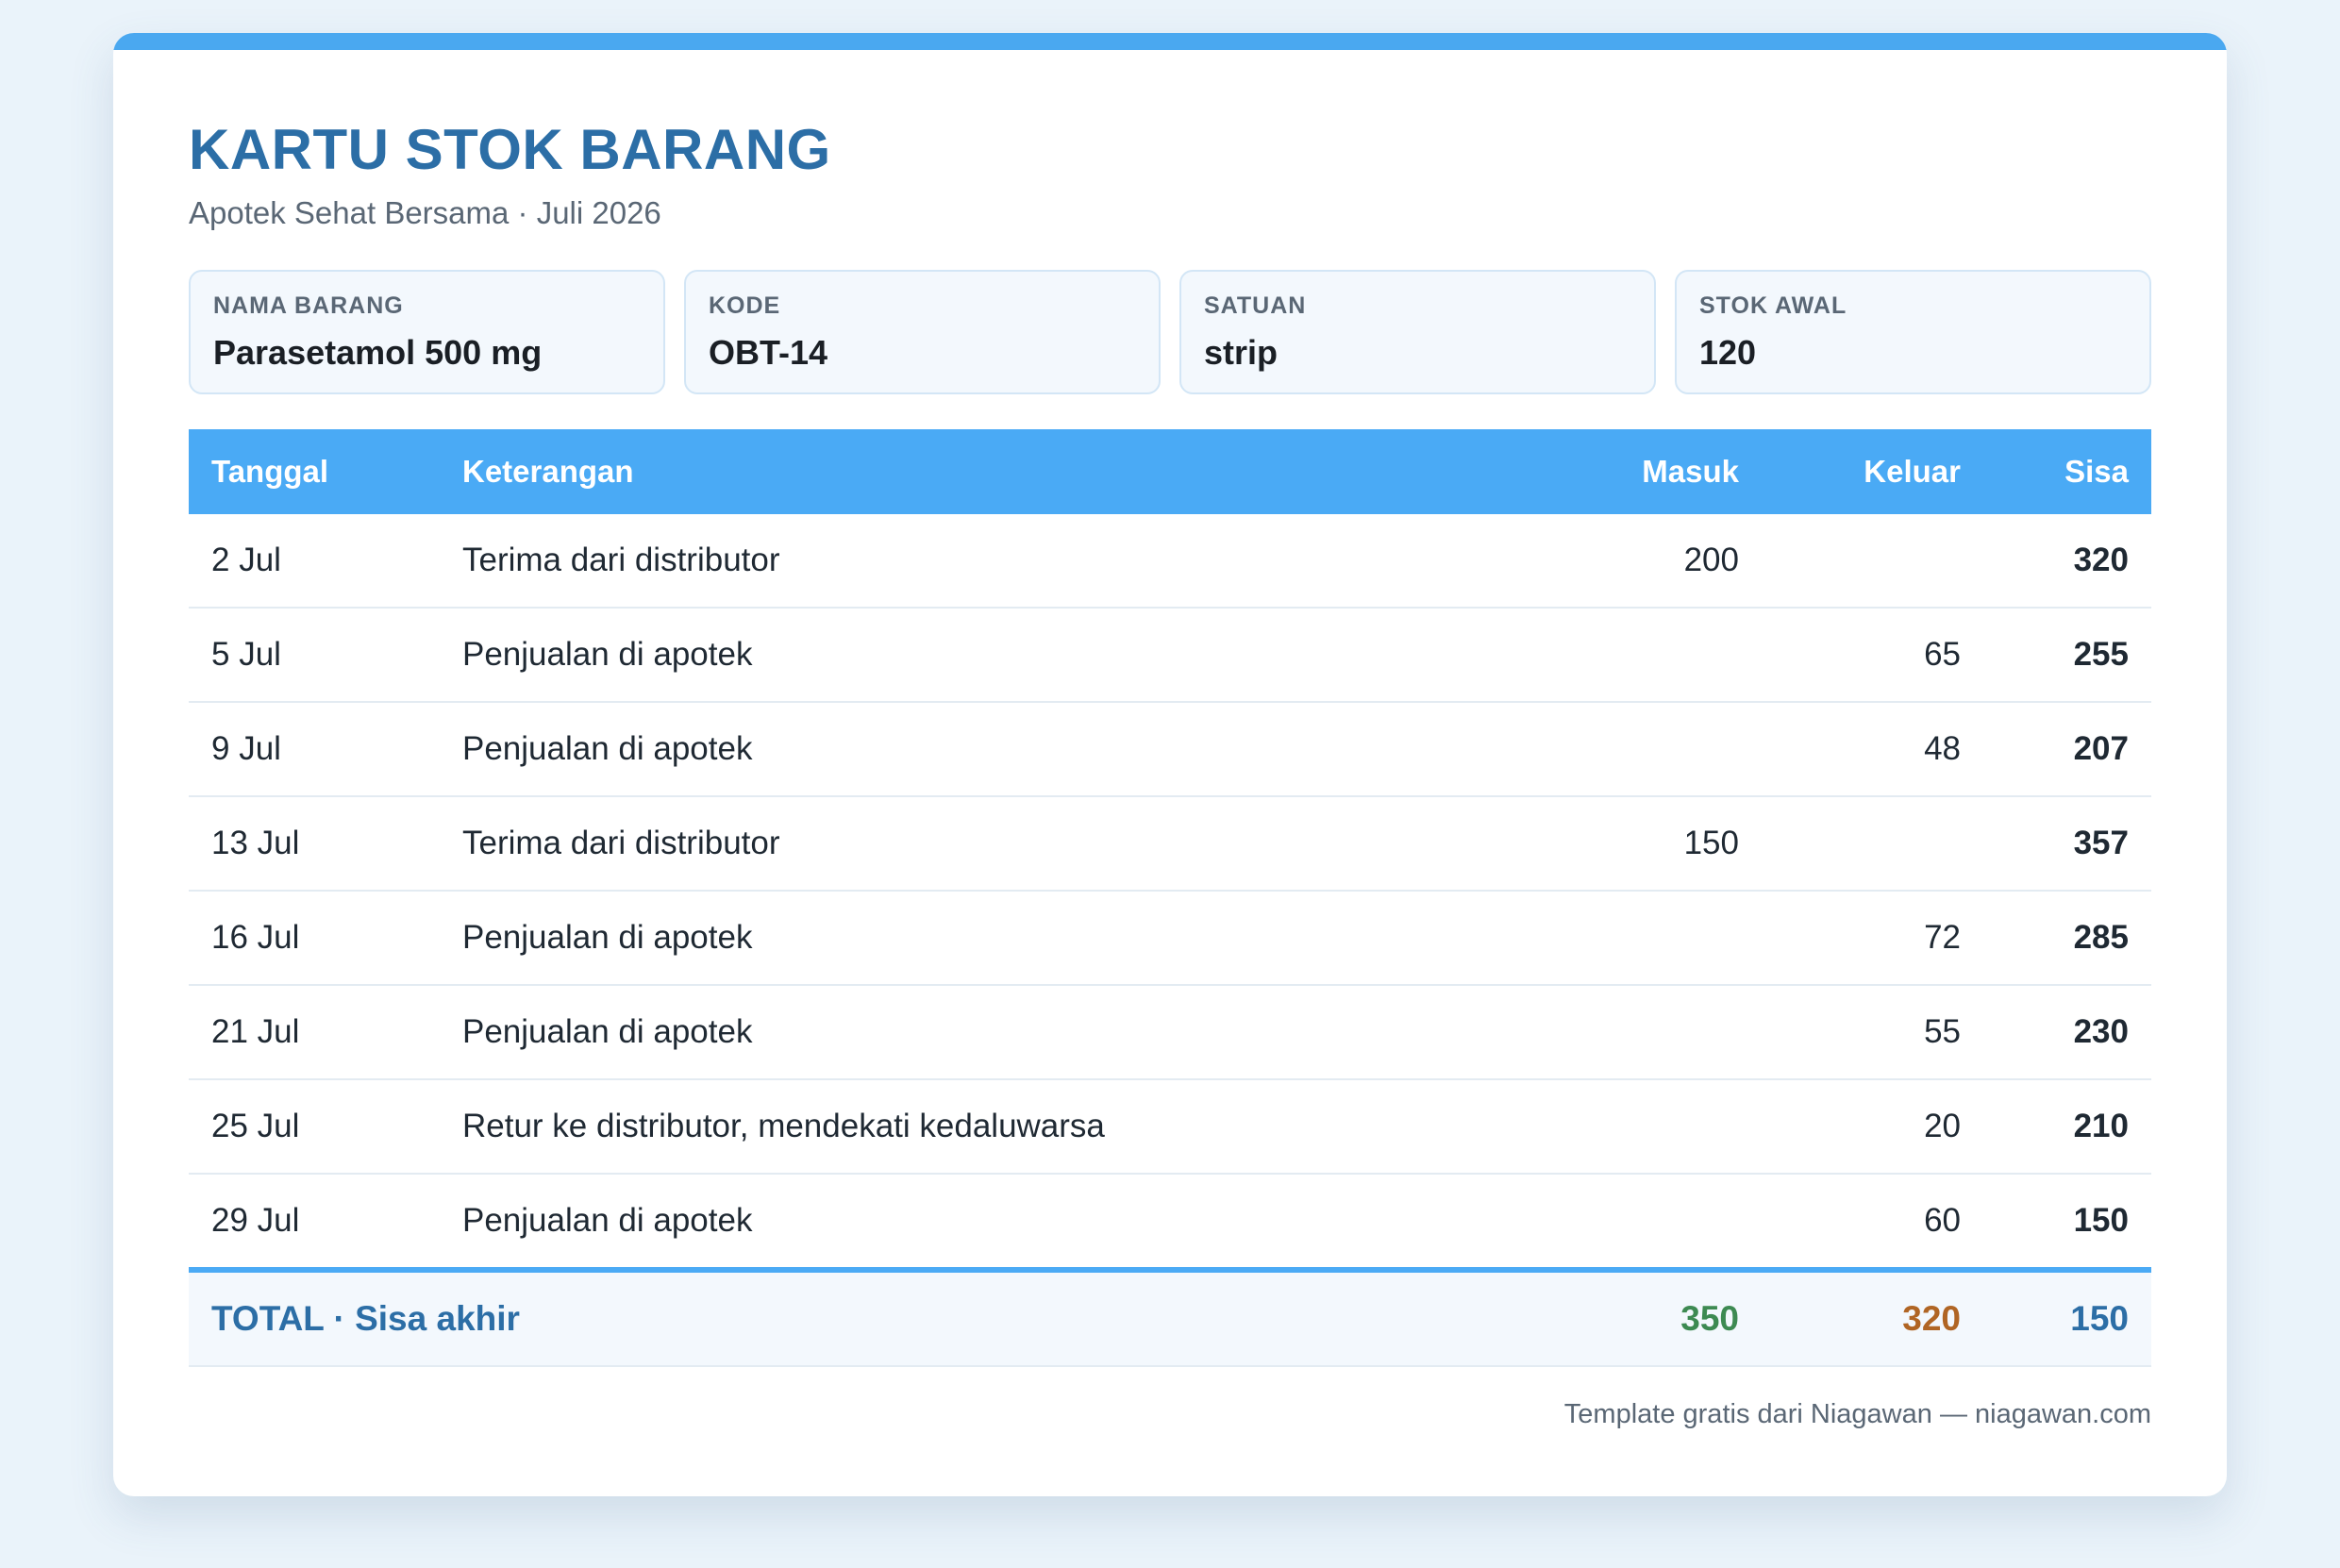  What do you see at coordinates (2067, 1222) in the screenshot?
I see `cell-balance: 150` at bounding box center [2067, 1222].